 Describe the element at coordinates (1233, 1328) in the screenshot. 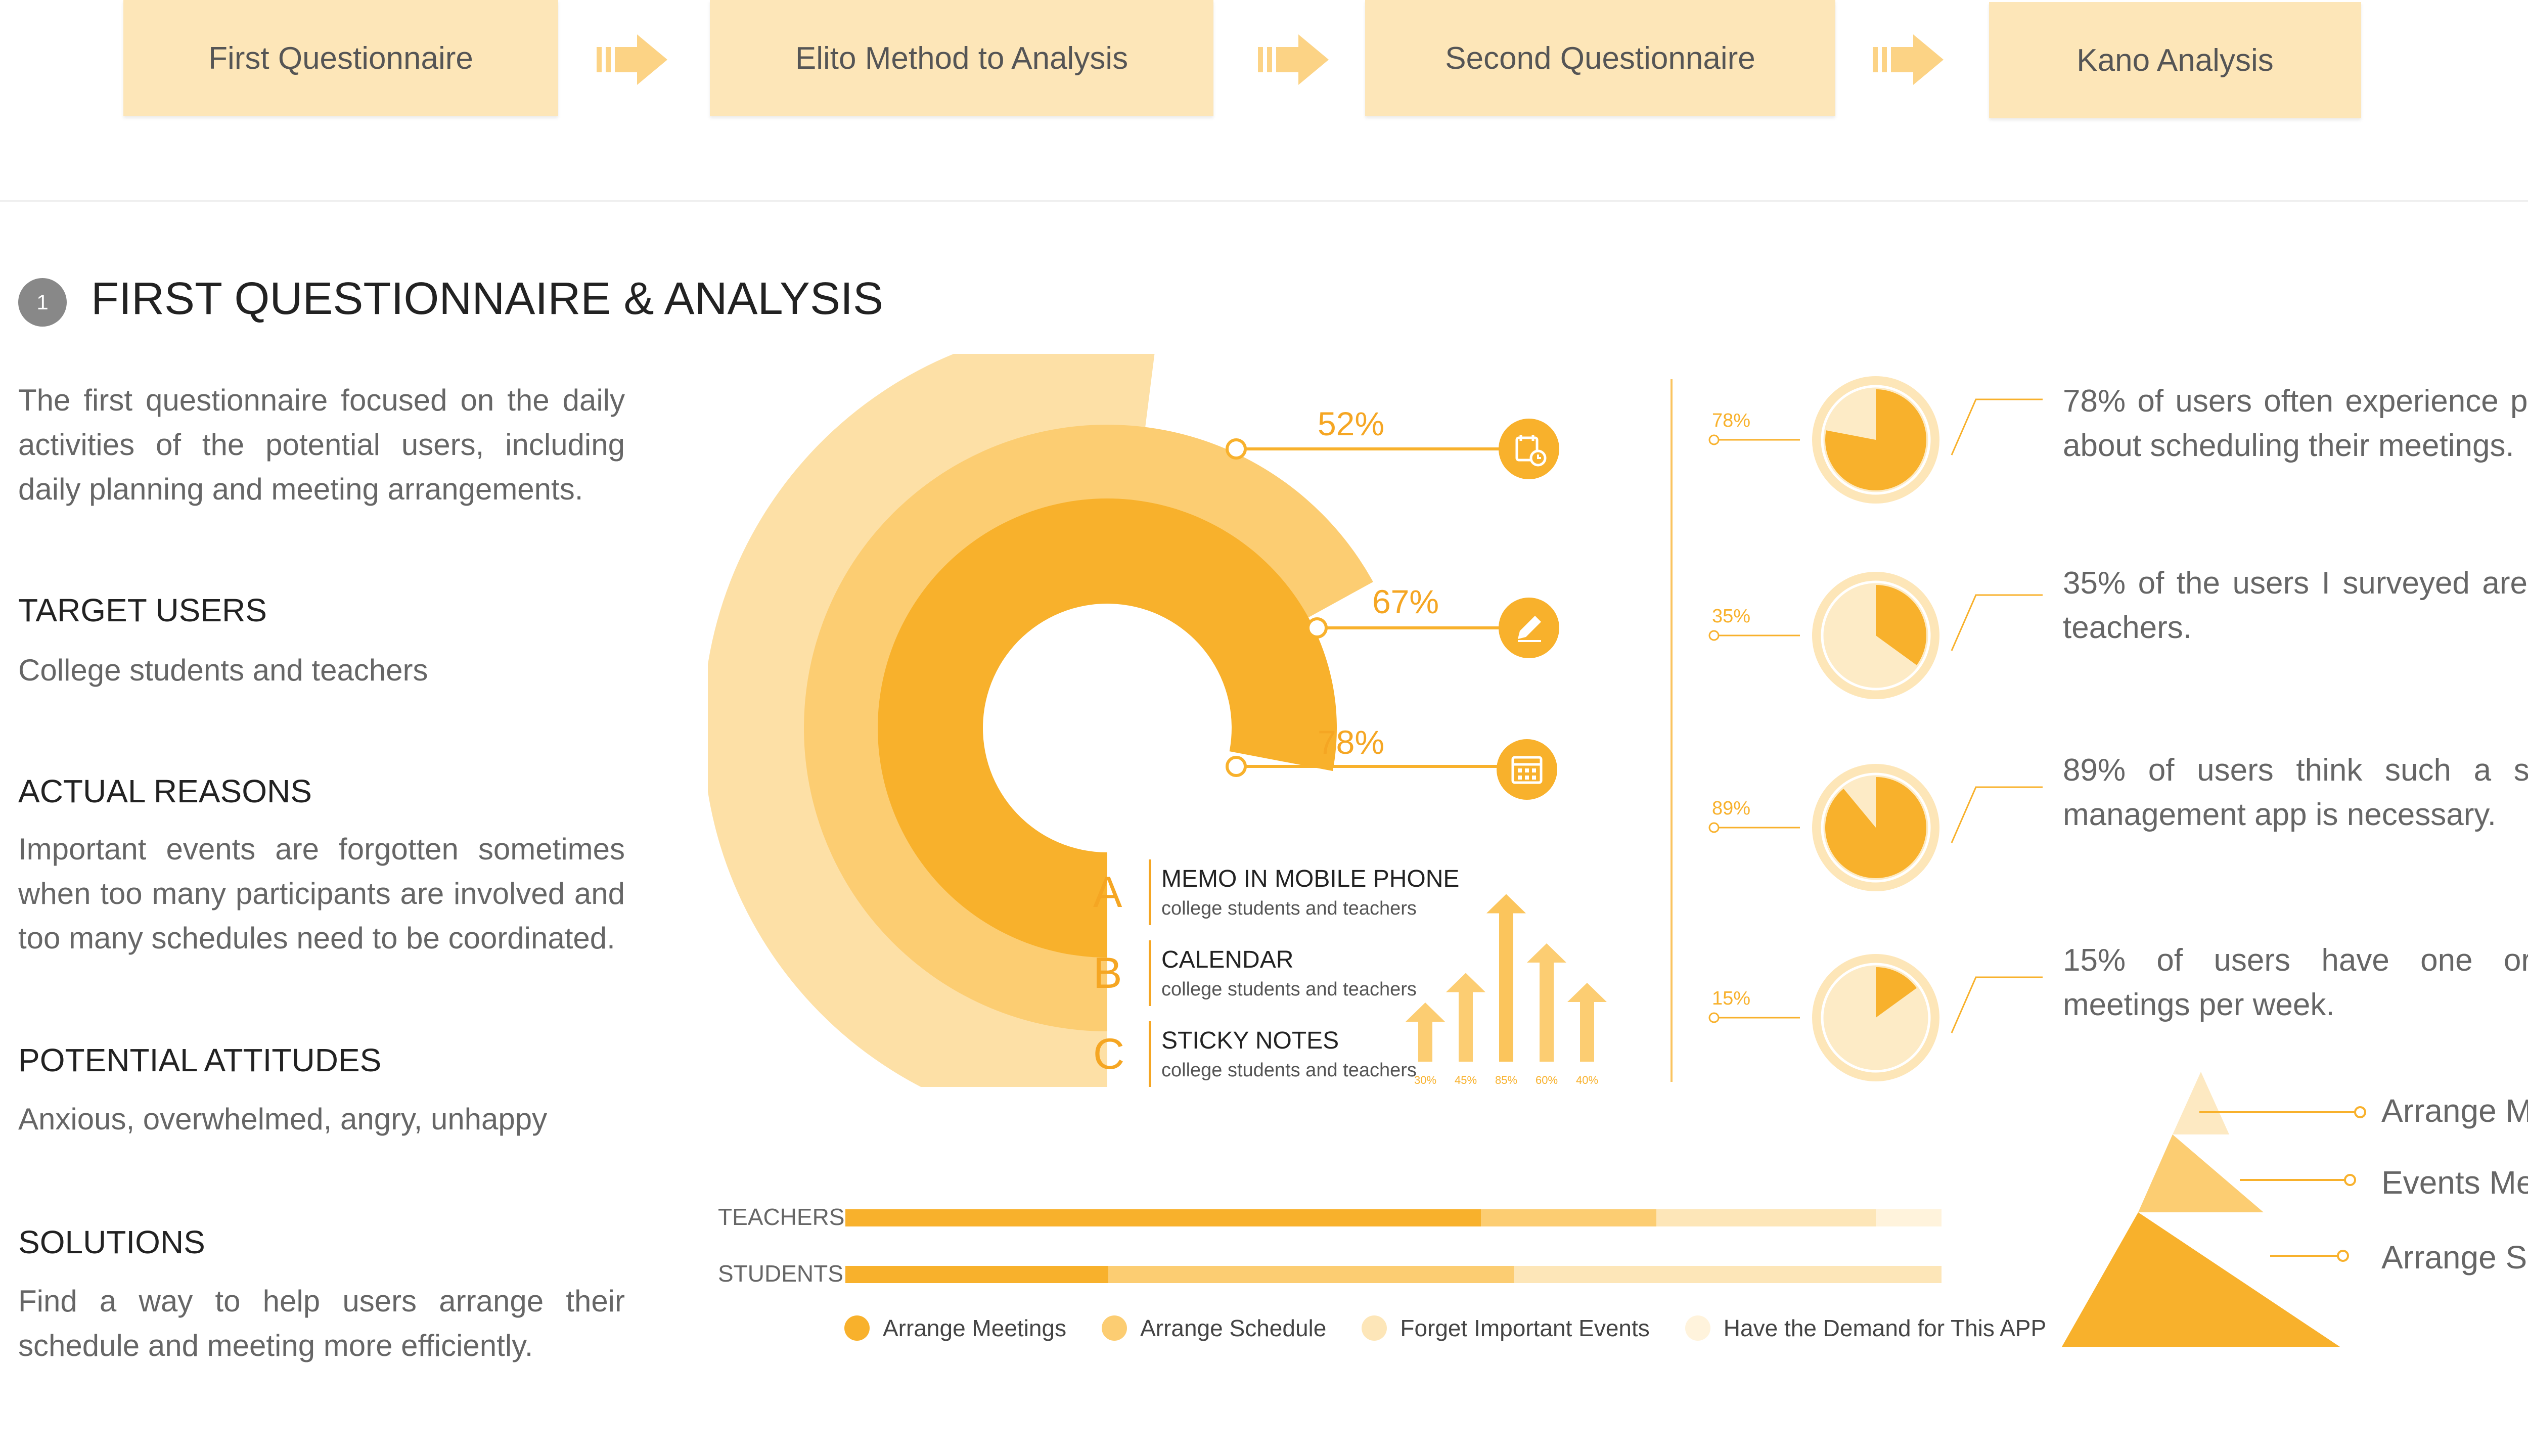

I see `bar-legend-label: Arrange Schedule` at that location.